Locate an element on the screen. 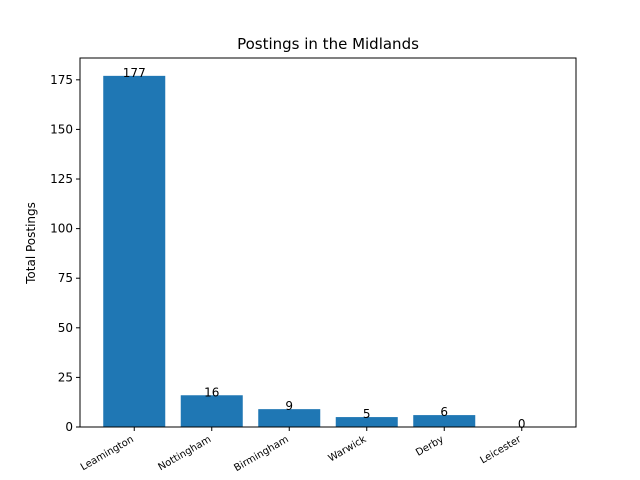  x-tick-label: Warwick is located at coordinates (348, 449).